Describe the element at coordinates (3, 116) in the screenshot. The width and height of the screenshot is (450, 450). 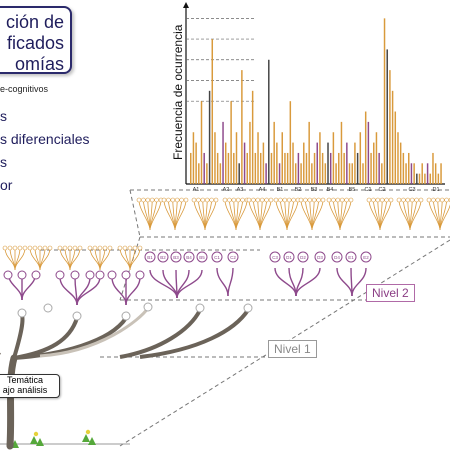
I see `list-item-1: s` at that location.